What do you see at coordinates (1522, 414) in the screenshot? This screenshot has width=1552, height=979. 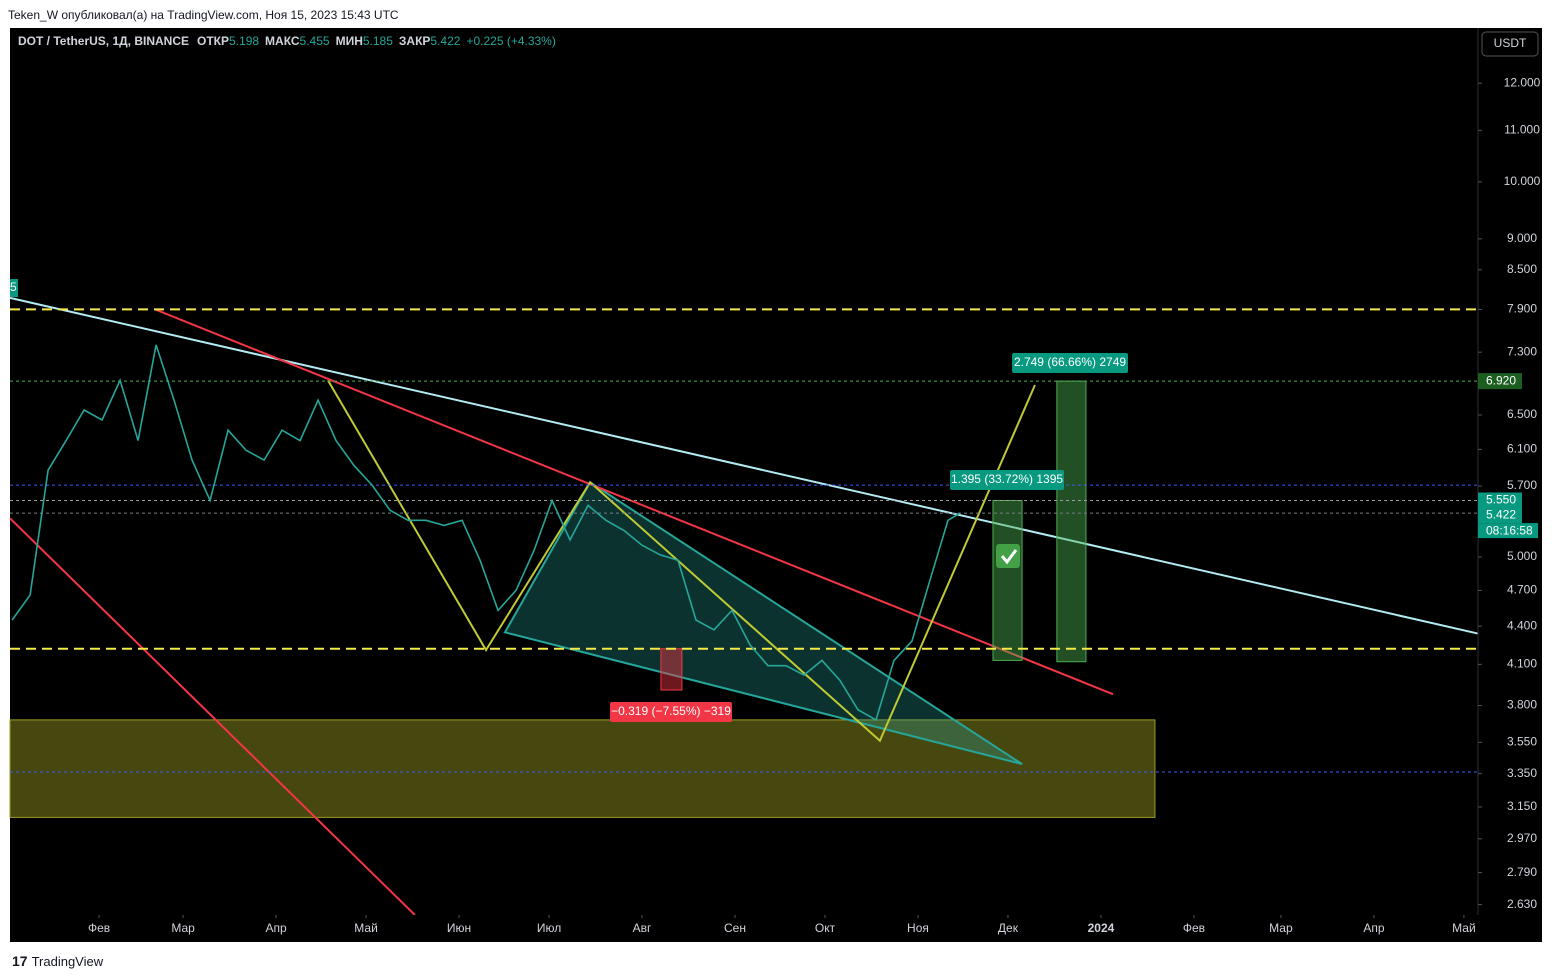 I see `y-tick-label: 6.500` at bounding box center [1522, 414].